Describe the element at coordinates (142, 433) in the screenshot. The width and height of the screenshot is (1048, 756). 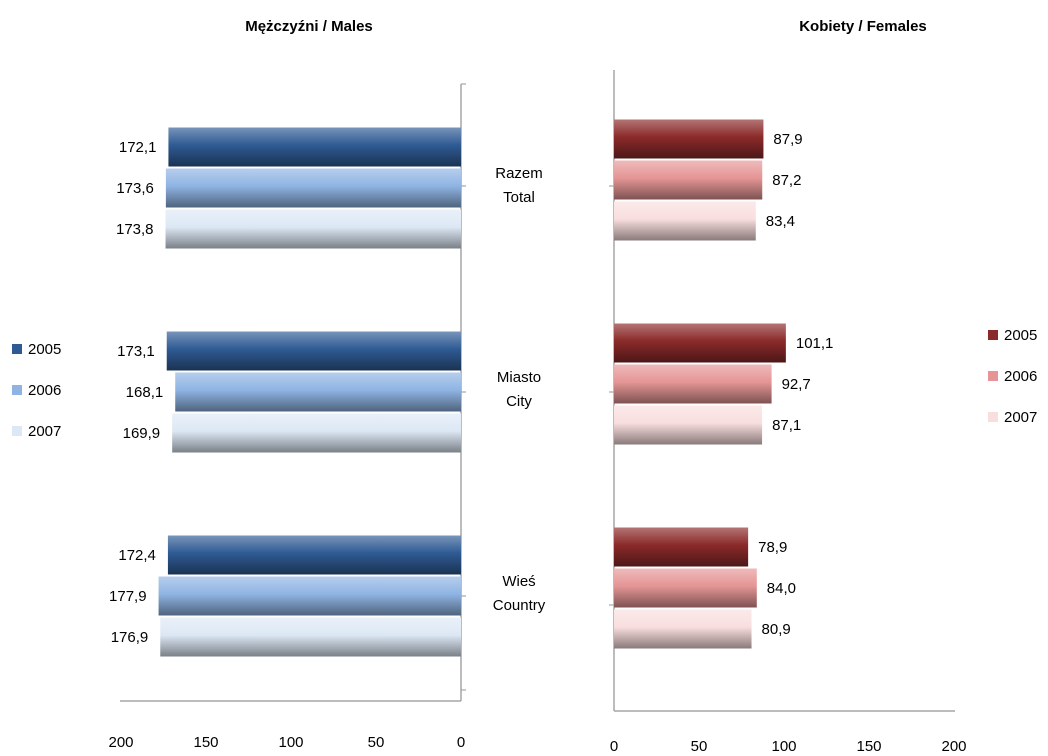
I see `males-data-label: 169,9` at that location.